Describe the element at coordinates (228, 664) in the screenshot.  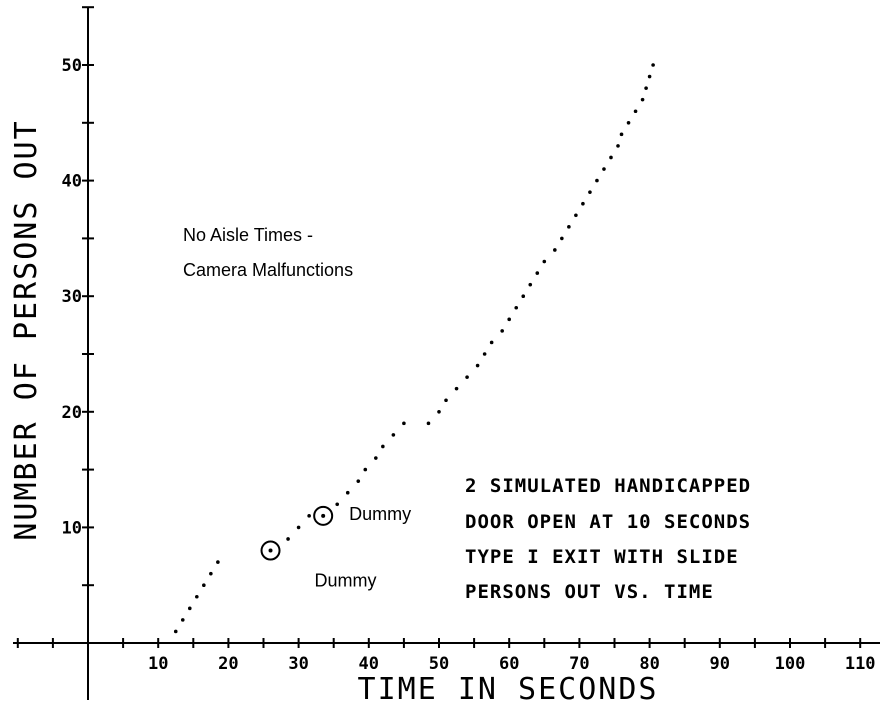
I see `x-tick-label: 20` at that location.